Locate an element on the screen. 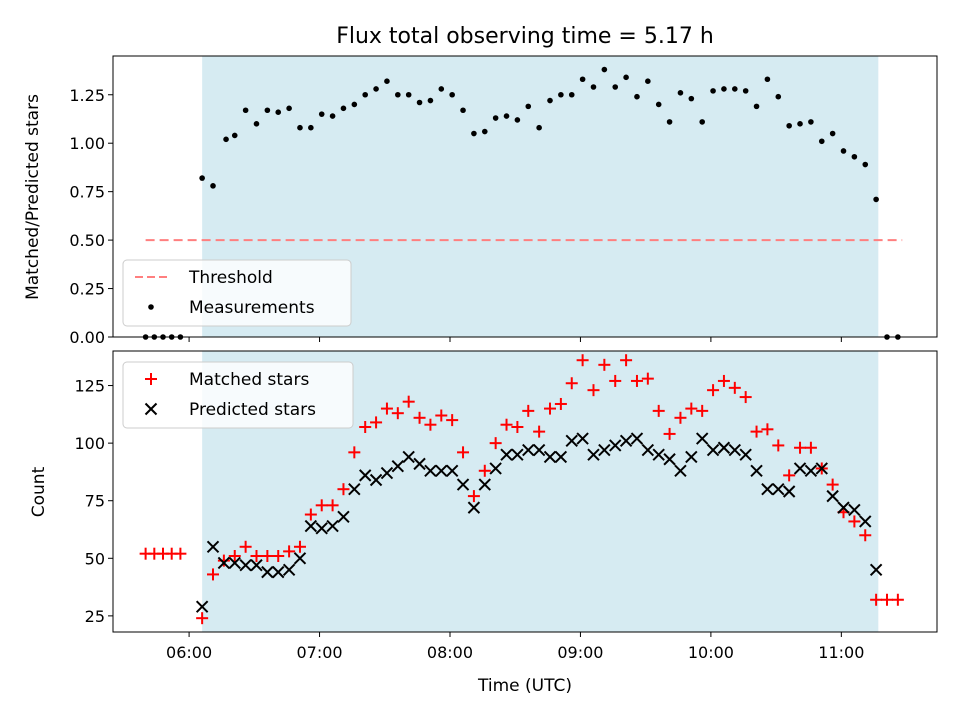  y-tick-label: 1.00 is located at coordinates (87, 143).